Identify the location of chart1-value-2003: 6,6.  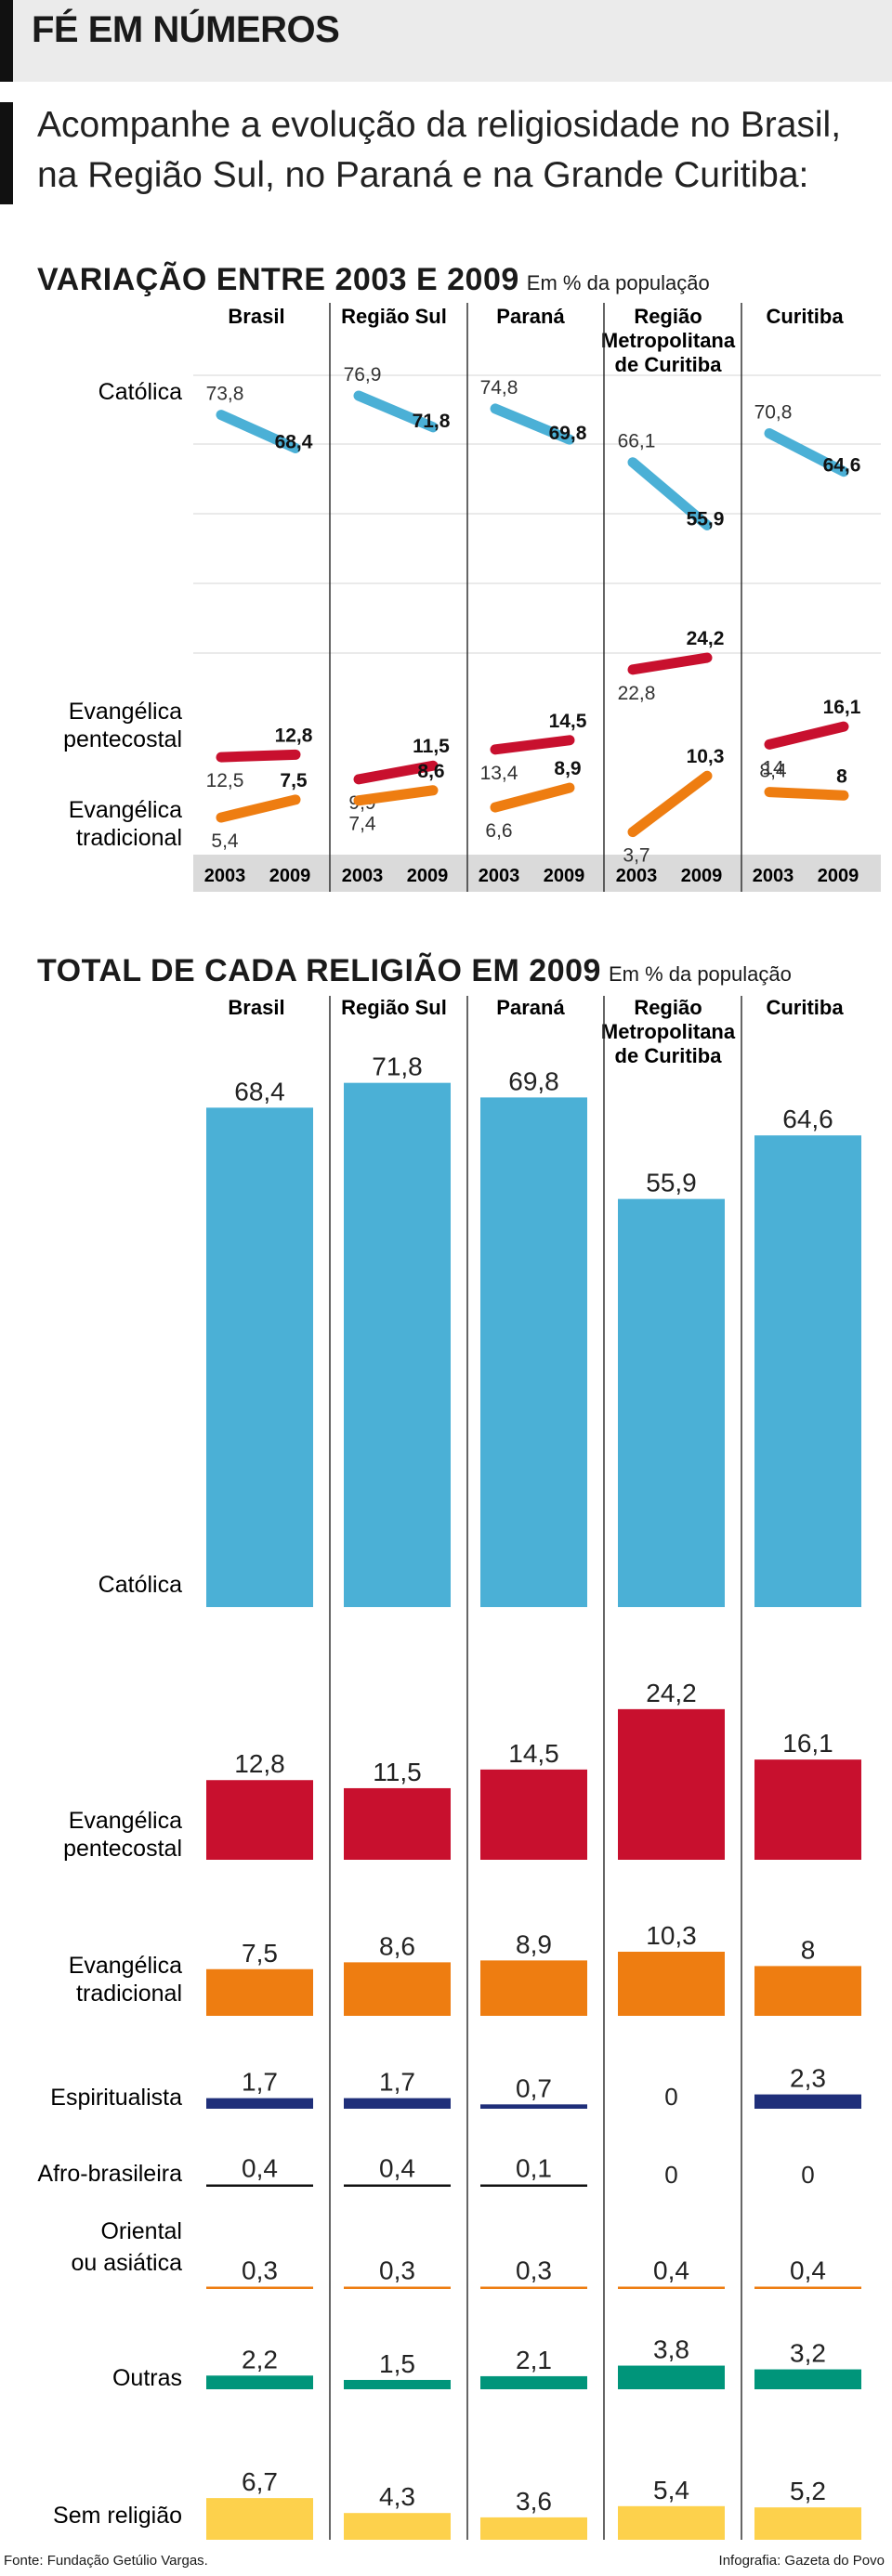
(498, 831).